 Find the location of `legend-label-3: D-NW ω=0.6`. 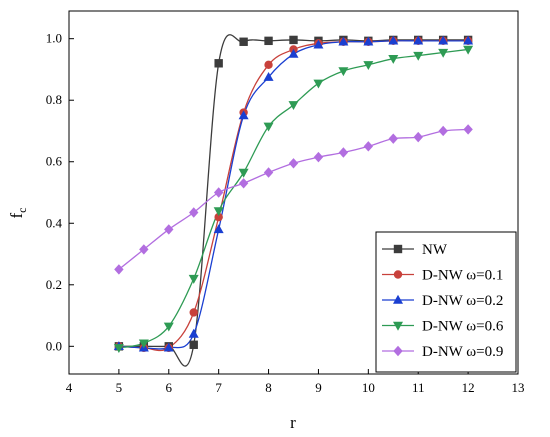

legend-label-3: D-NW ω=0.6 is located at coordinates (463, 327).